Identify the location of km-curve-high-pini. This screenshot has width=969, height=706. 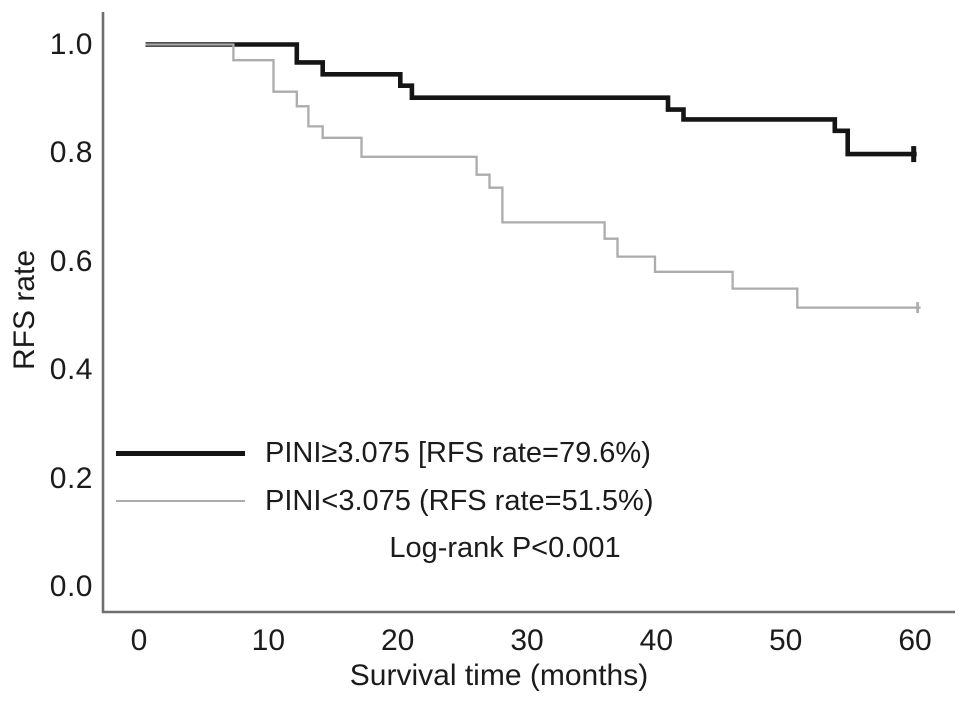
(531, 99).